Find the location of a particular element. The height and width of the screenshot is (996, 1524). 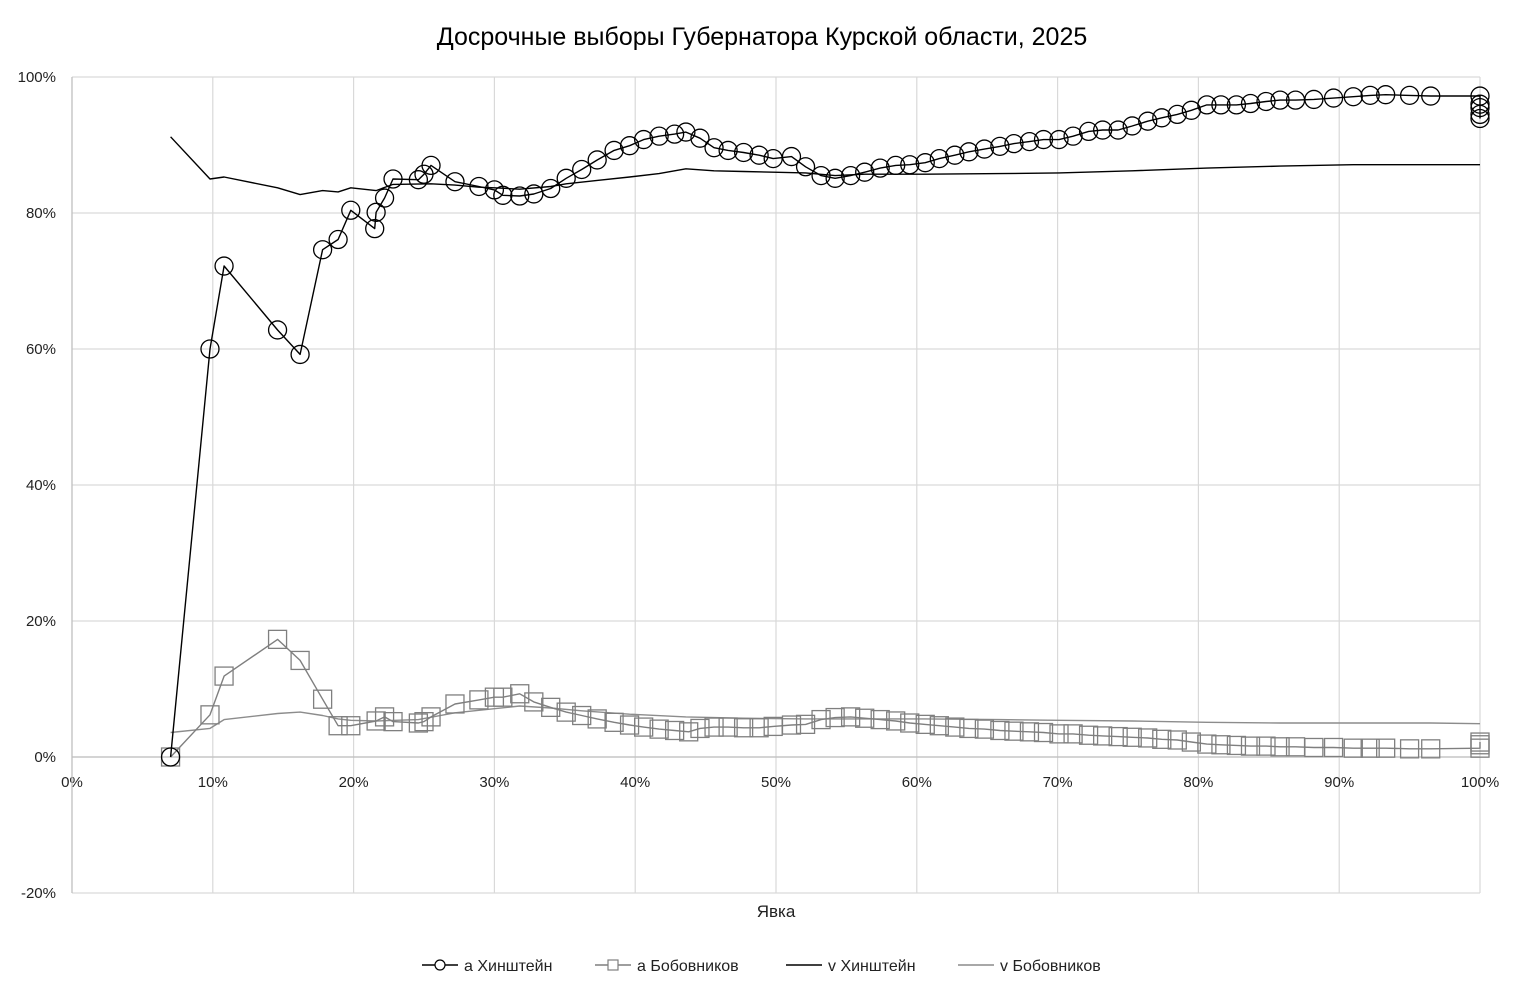

x-tick-label: 70% is located at coordinates (1058, 782).